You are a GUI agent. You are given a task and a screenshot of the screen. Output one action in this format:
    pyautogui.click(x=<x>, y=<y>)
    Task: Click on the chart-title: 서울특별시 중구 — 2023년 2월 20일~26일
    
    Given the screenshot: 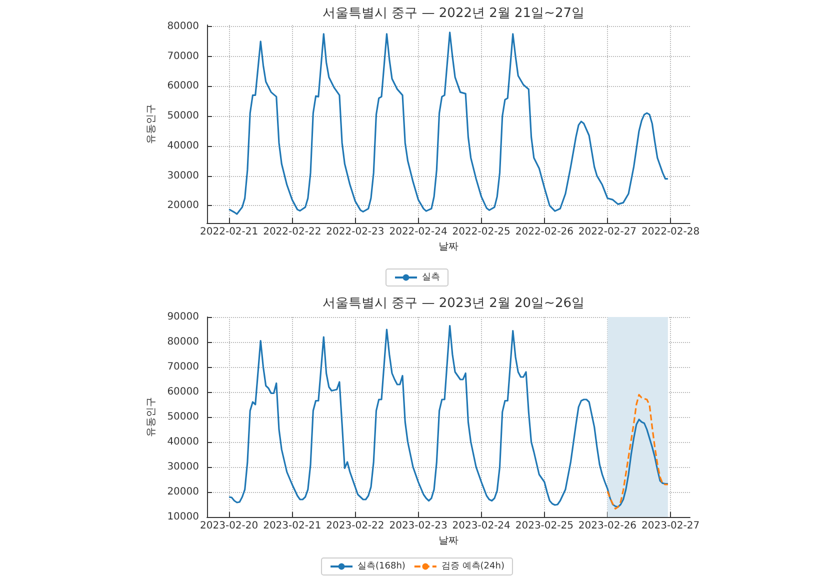 What is the action you would take?
    pyautogui.click(x=453, y=303)
    